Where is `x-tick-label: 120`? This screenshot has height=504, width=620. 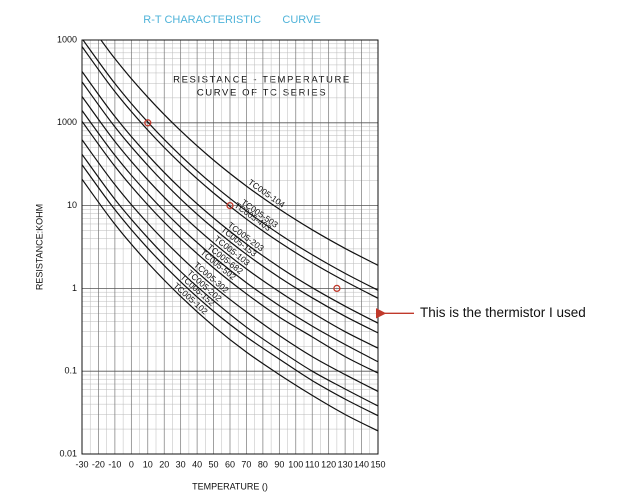
x-tick-label: 120 is located at coordinates (328, 464).